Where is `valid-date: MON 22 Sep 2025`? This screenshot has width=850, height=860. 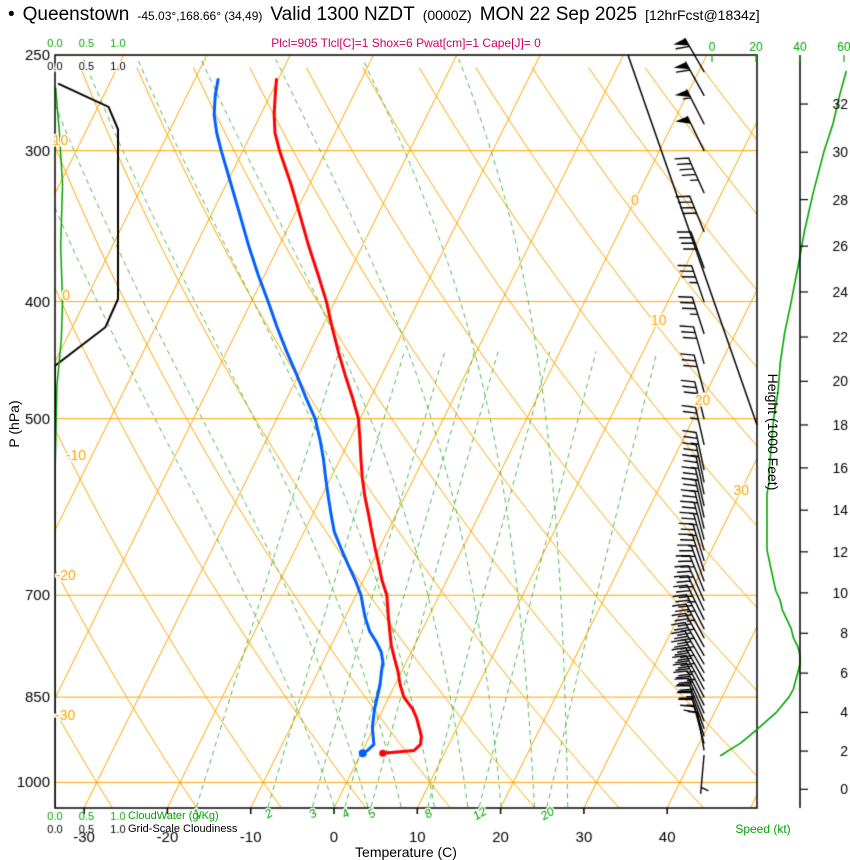 valid-date: MON 22 Sep 2025 is located at coordinates (558, 14).